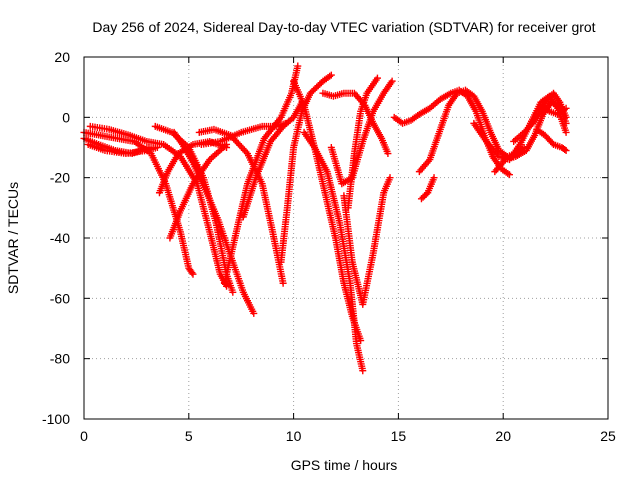 This screenshot has height=480, width=640. Describe the element at coordinates (608, 436) in the screenshot. I see `x-tick-label: 25` at that location.